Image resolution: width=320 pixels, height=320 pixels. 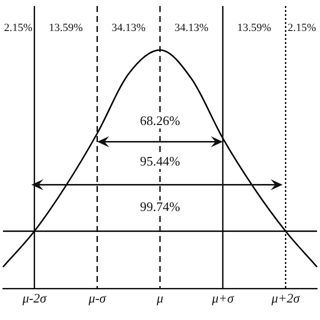 I want to click on annotation: 95.44%, so click(x=160, y=160).